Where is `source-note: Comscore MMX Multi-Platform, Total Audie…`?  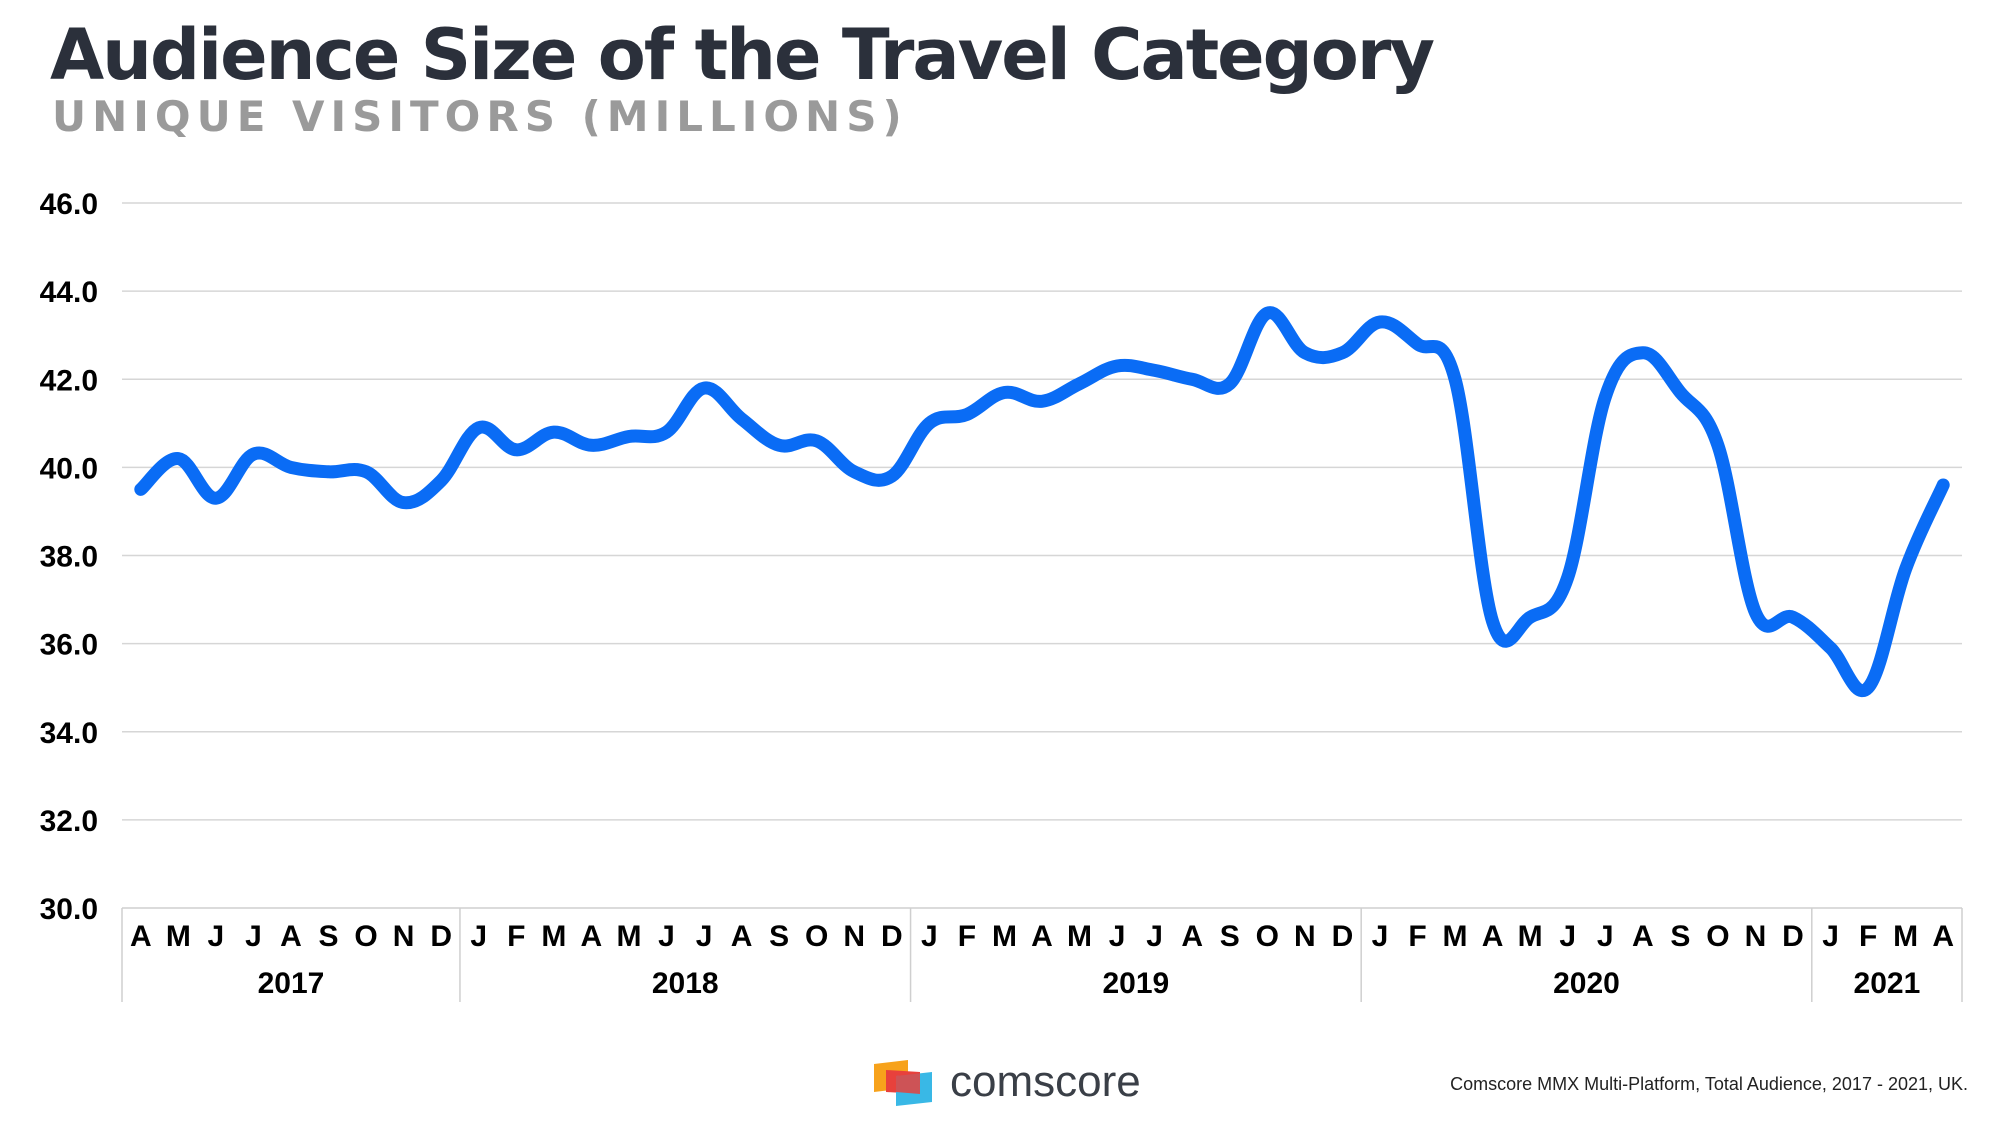
source-note: Comscore MMX Multi-Platform, Total Audie… is located at coordinates (1709, 1084).